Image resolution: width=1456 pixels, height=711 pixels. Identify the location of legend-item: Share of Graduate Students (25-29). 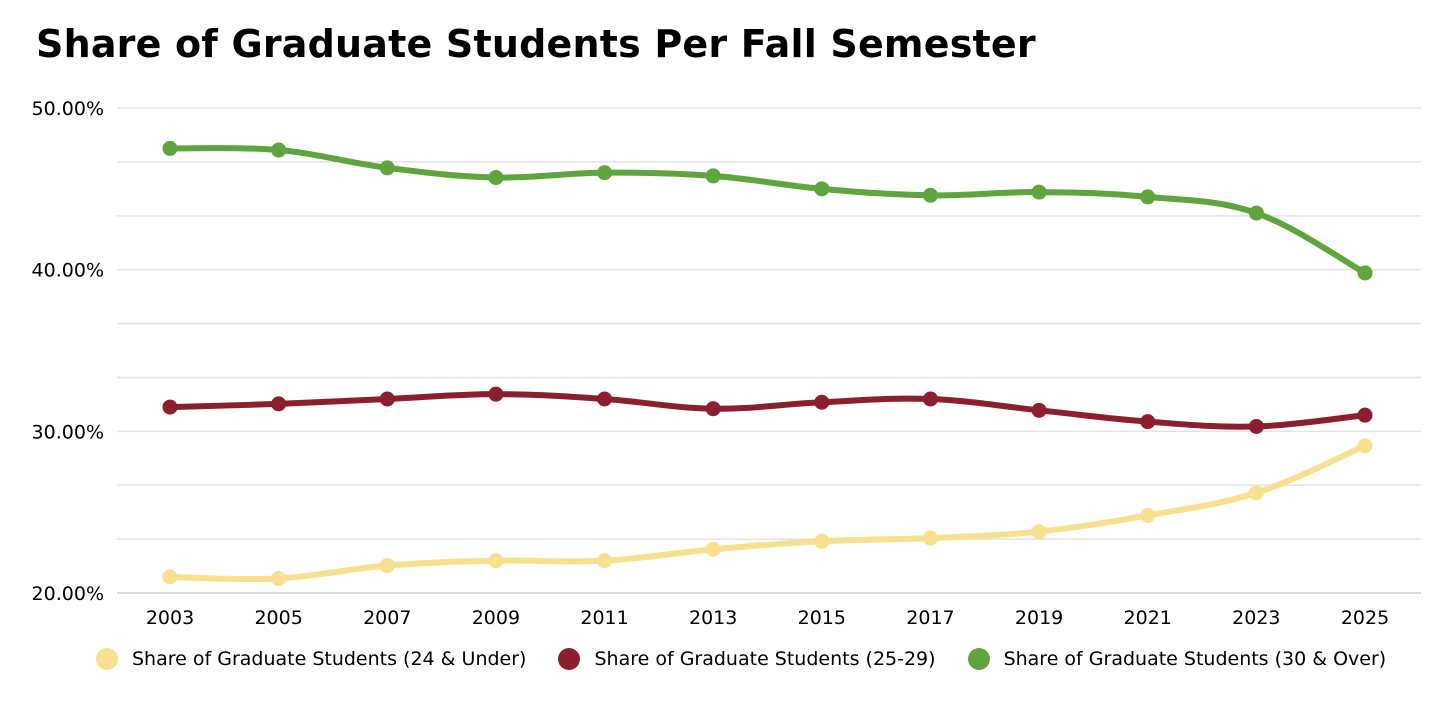
(747, 659).